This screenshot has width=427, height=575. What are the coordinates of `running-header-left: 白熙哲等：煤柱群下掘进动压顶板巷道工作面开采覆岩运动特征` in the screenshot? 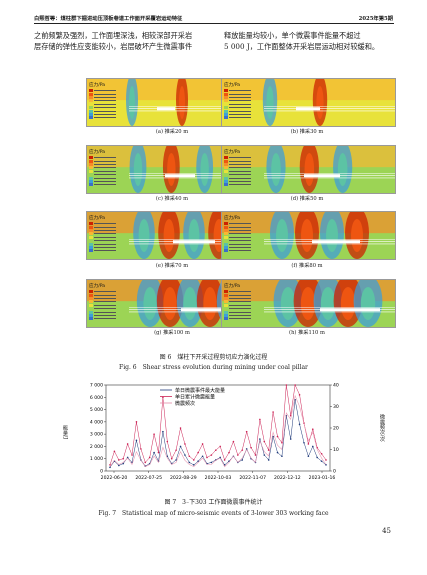 It's located at (108, 19).